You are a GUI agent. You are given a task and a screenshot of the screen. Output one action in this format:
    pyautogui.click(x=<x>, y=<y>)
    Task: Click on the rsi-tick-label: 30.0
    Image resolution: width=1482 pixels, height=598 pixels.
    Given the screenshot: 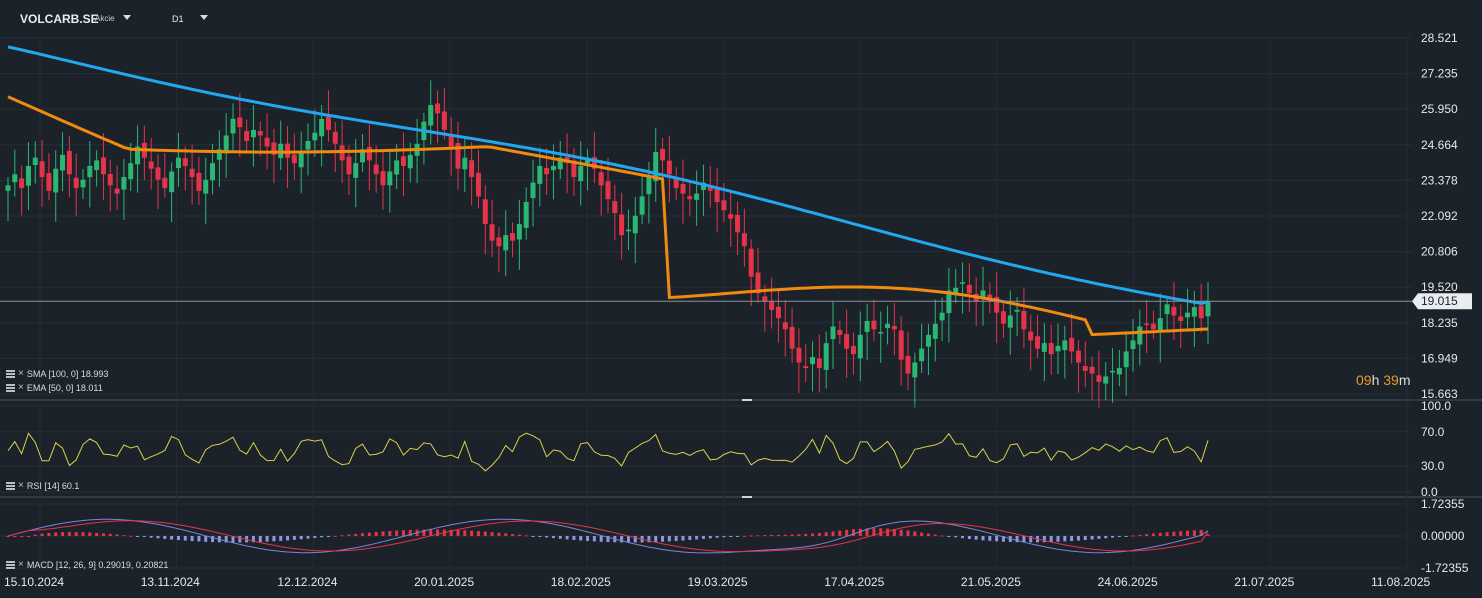 What is the action you would take?
    pyautogui.click(x=1433, y=466)
    